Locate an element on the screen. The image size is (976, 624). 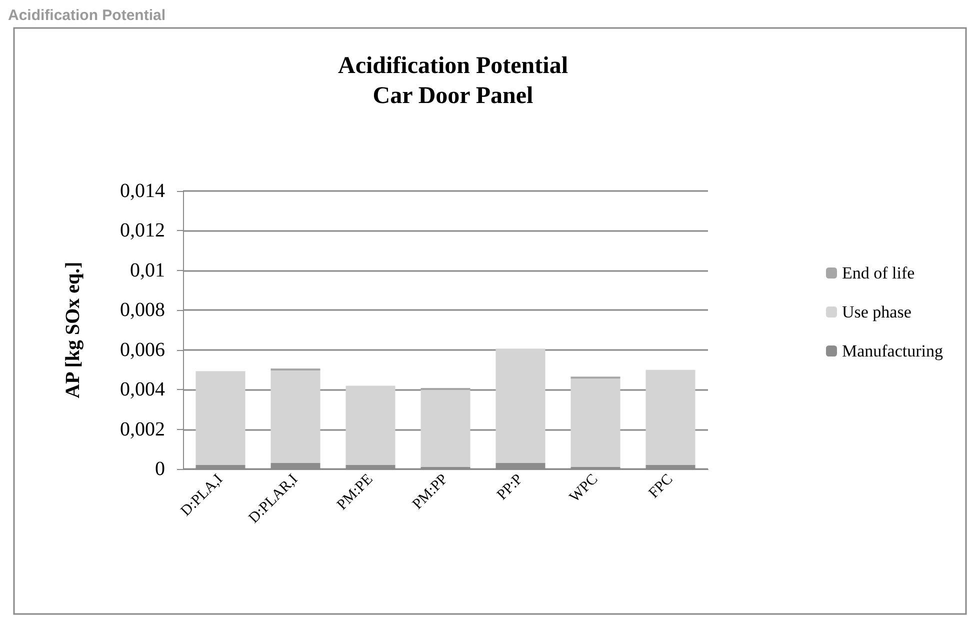
x-tick-label: FPC is located at coordinates (661, 486).